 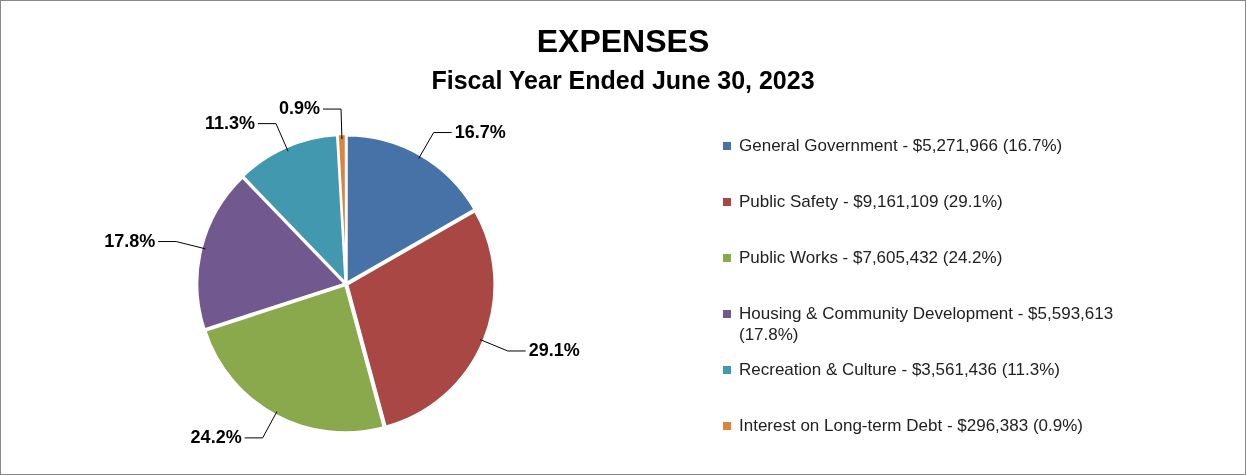 What do you see at coordinates (300, 108) in the screenshot?
I see `data-label: 0.9%` at bounding box center [300, 108].